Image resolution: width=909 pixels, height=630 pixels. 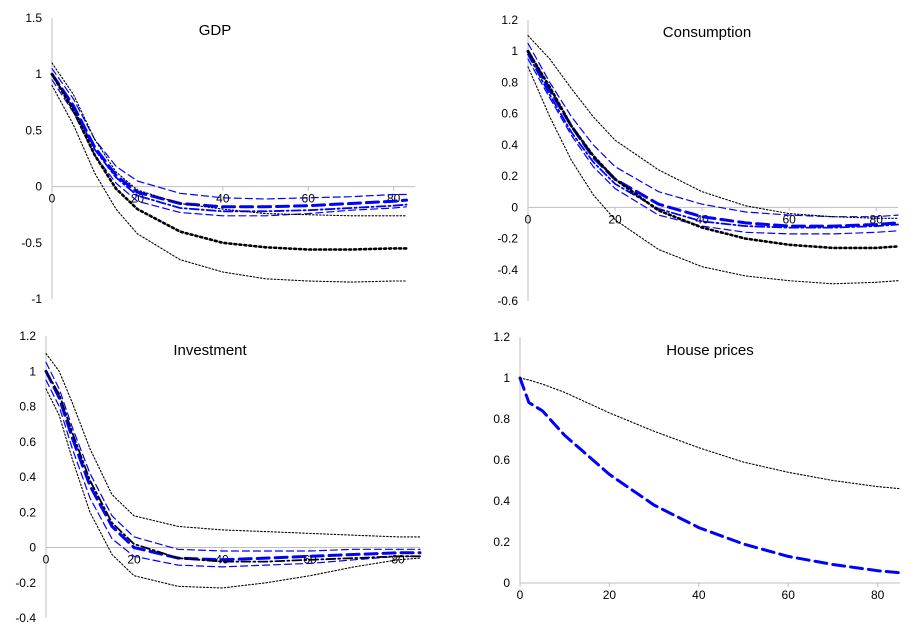 I want to click on panel-title: GDP, so click(x=215, y=30).